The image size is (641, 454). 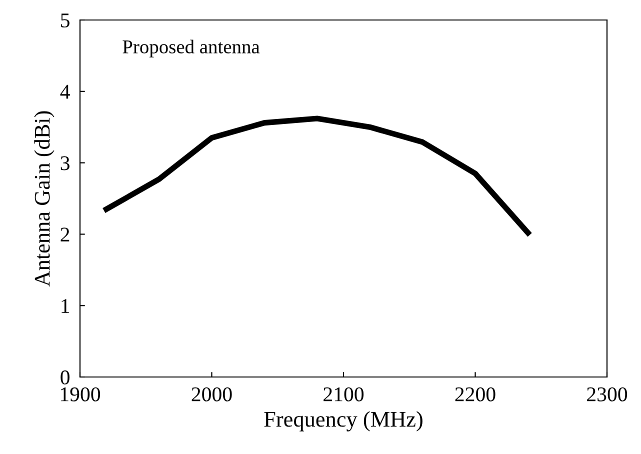 I want to click on y-tick-label: 3, so click(x=65, y=163).